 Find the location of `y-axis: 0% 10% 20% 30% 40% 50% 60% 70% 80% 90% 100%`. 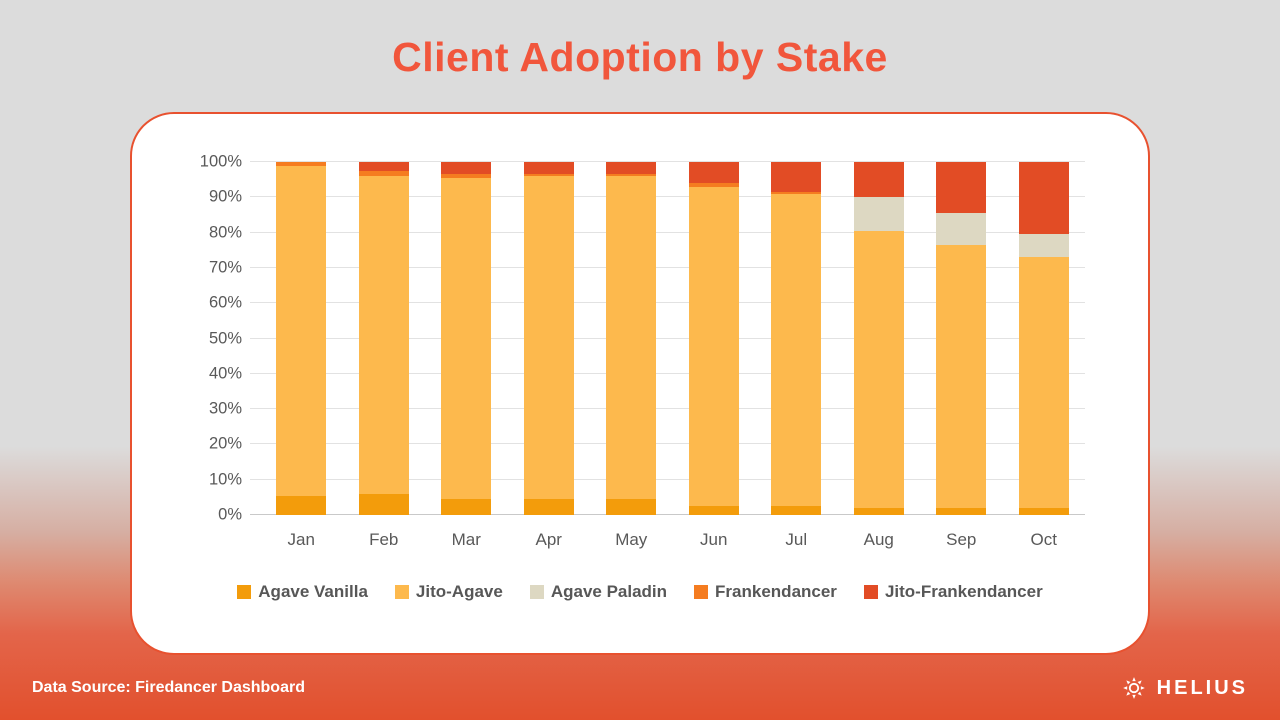

y-axis: 0% 10% 20% 30% 40% 50% 60% 70% 80% 90% 100% is located at coordinates (191, 338).